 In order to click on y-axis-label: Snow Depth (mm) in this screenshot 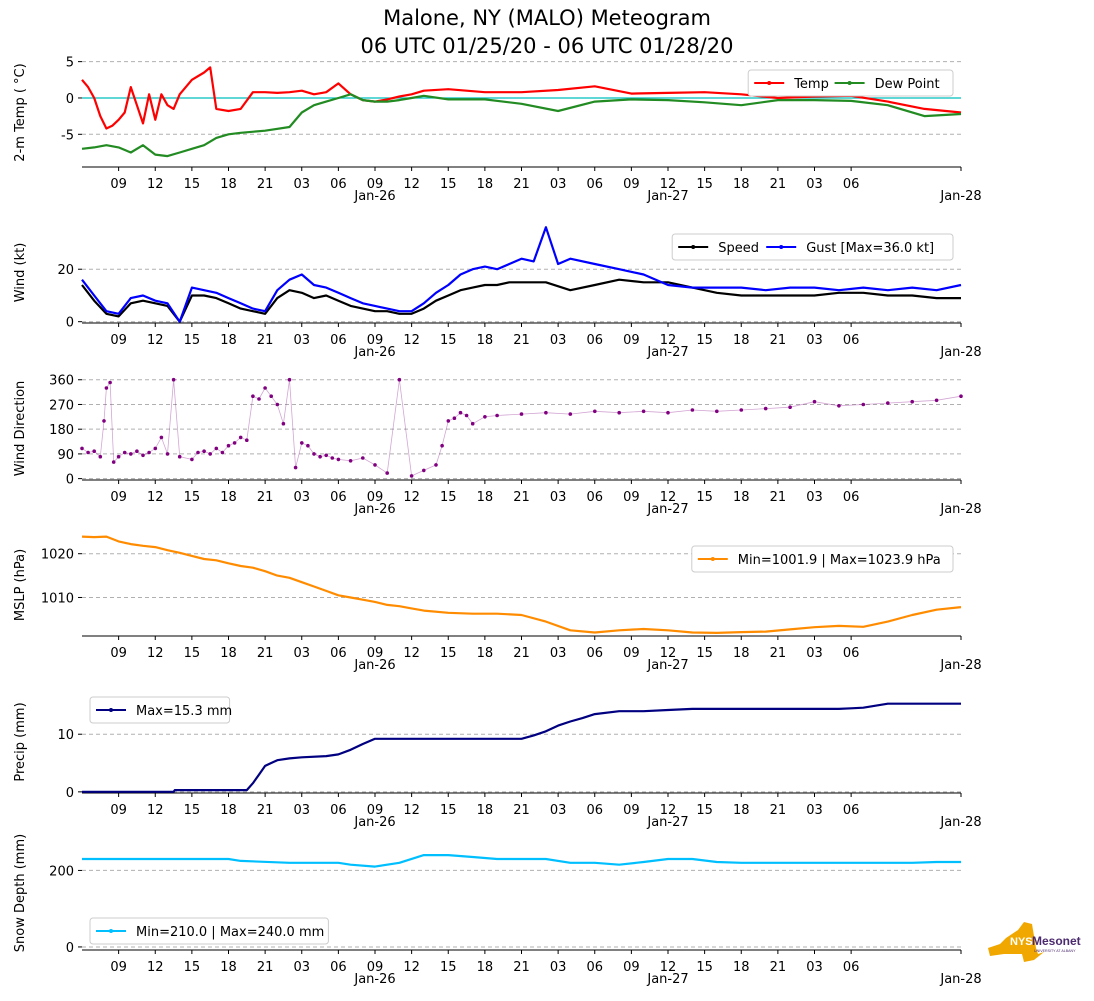, I will do `click(20, 893)`.